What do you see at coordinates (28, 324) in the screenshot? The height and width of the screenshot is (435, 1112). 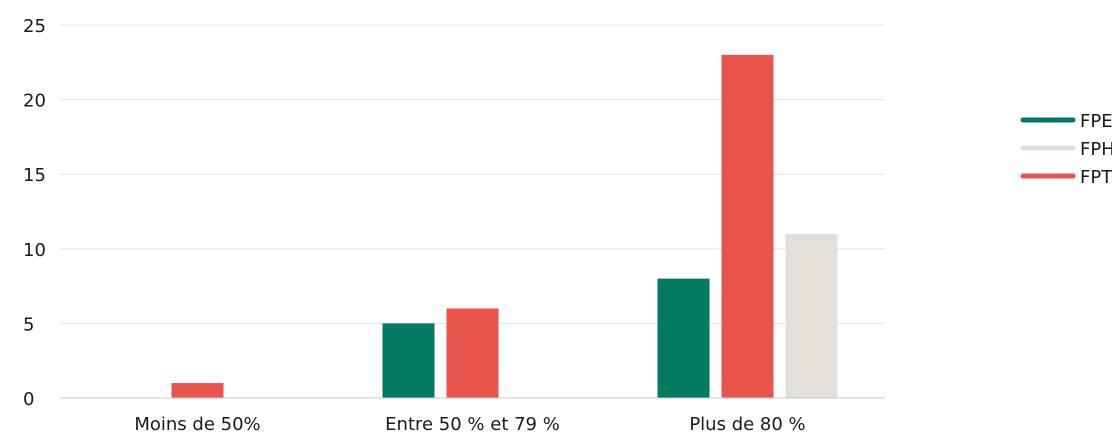 I see `y-tick-label: 5` at bounding box center [28, 324].